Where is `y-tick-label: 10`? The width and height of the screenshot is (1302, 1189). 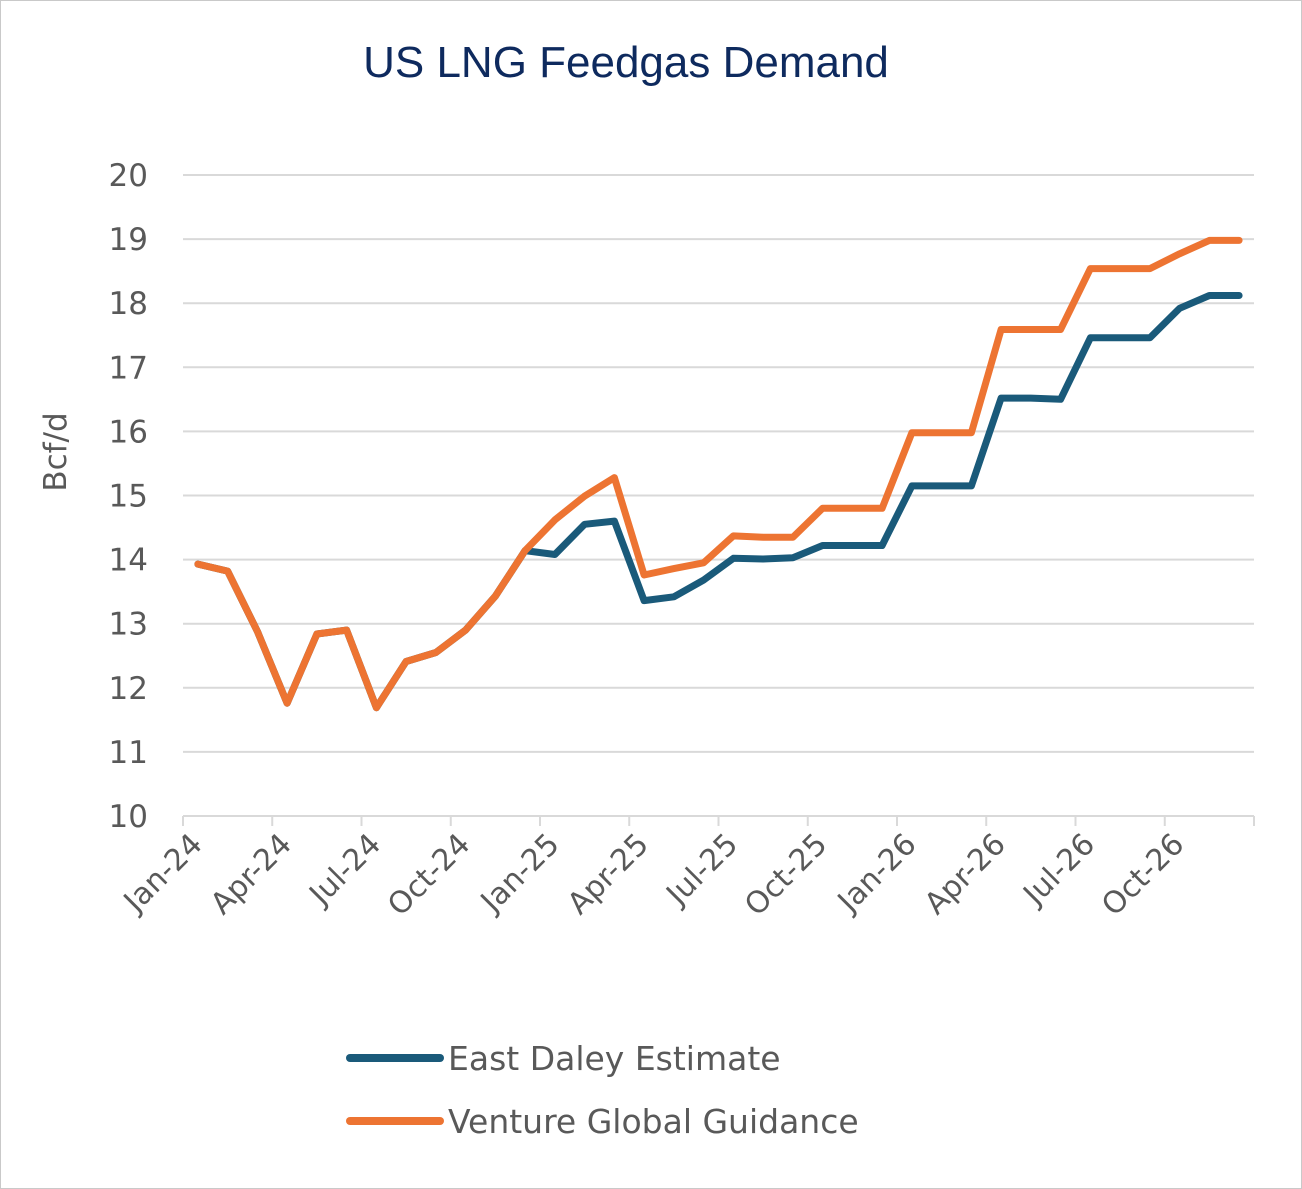
y-tick-label: 10 is located at coordinates (128, 817).